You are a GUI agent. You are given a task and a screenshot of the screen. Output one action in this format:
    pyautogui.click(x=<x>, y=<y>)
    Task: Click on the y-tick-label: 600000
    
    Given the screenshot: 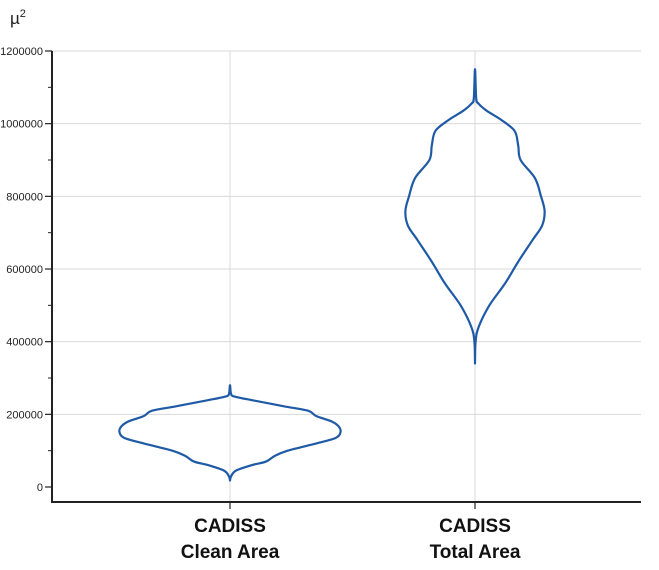 What is the action you would take?
    pyautogui.click(x=24, y=270)
    